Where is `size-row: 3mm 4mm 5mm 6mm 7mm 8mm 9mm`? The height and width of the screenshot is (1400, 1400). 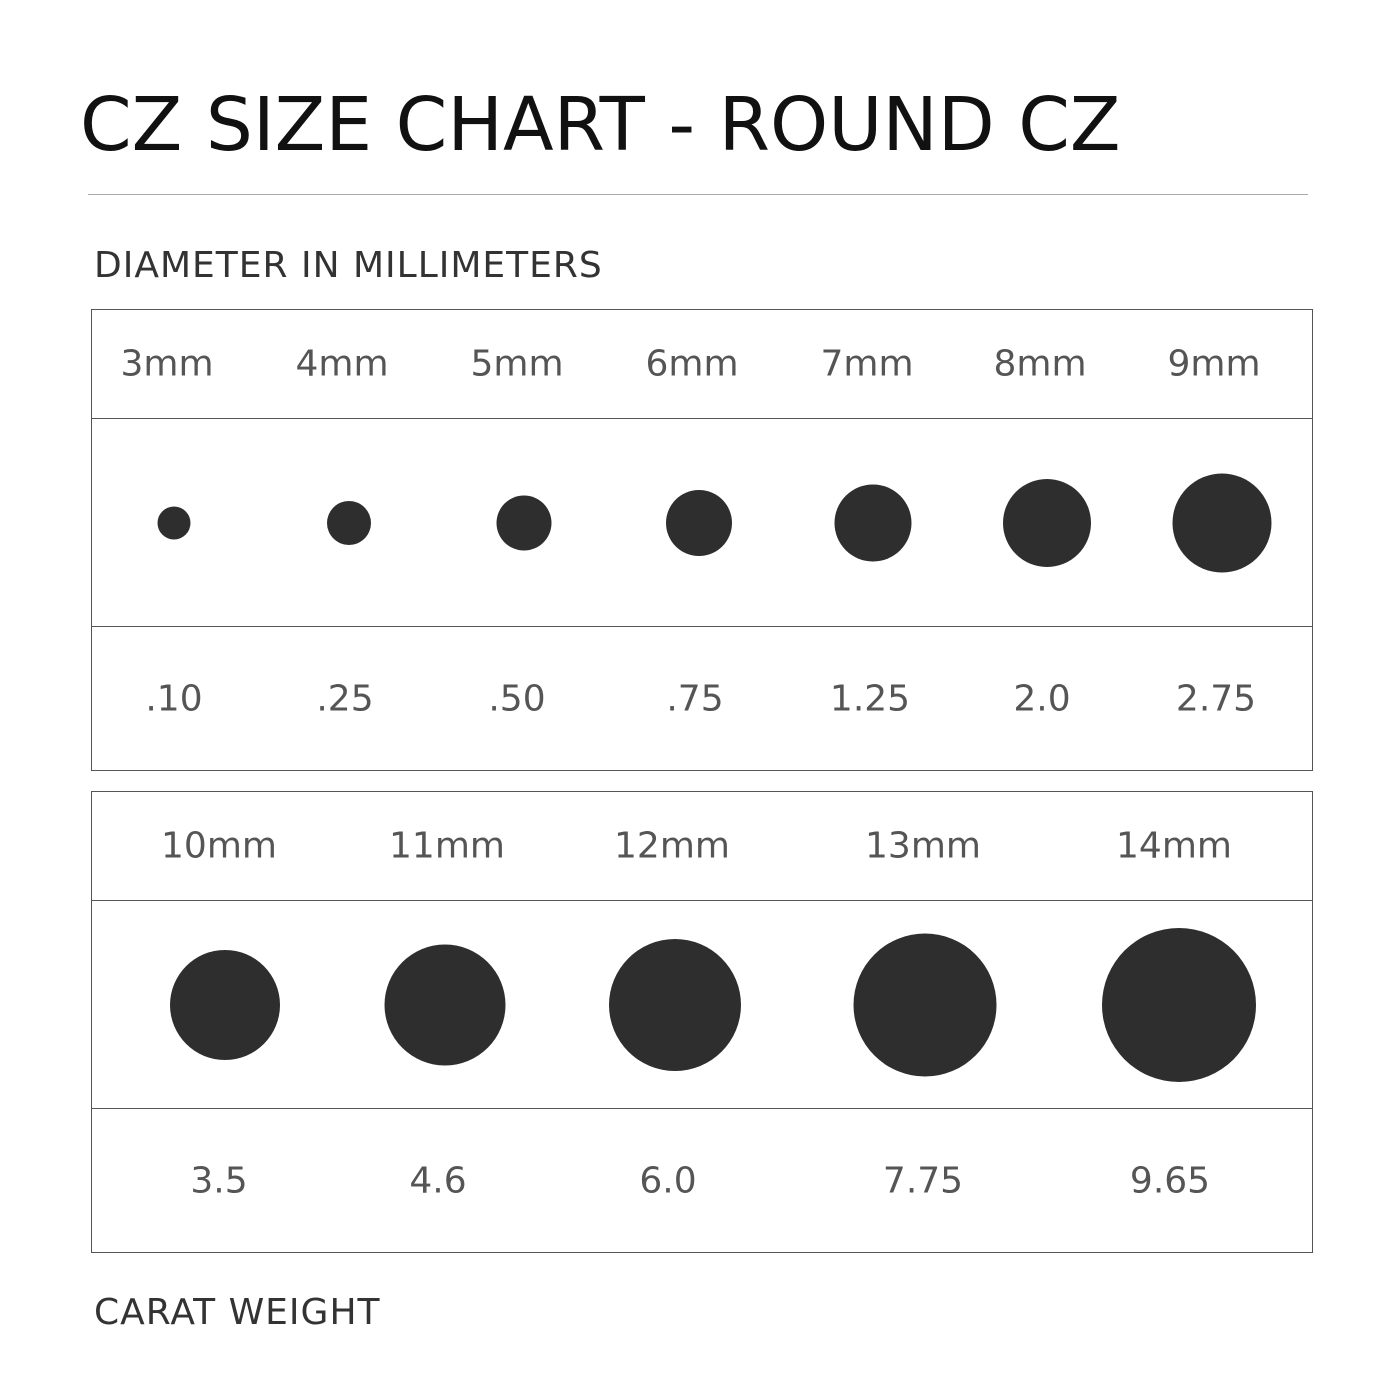
size-row: 3mm 4mm 5mm 6mm 7mm 8mm 9mm is located at coordinates (702, 364).